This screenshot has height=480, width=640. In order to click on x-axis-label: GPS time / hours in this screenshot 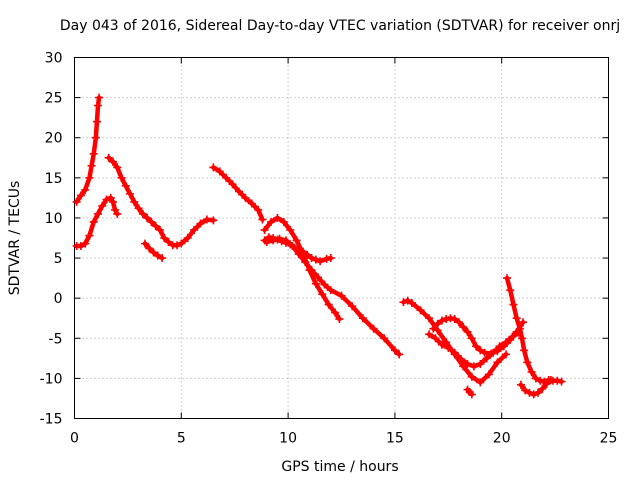, I will do `click(339, 467)`.